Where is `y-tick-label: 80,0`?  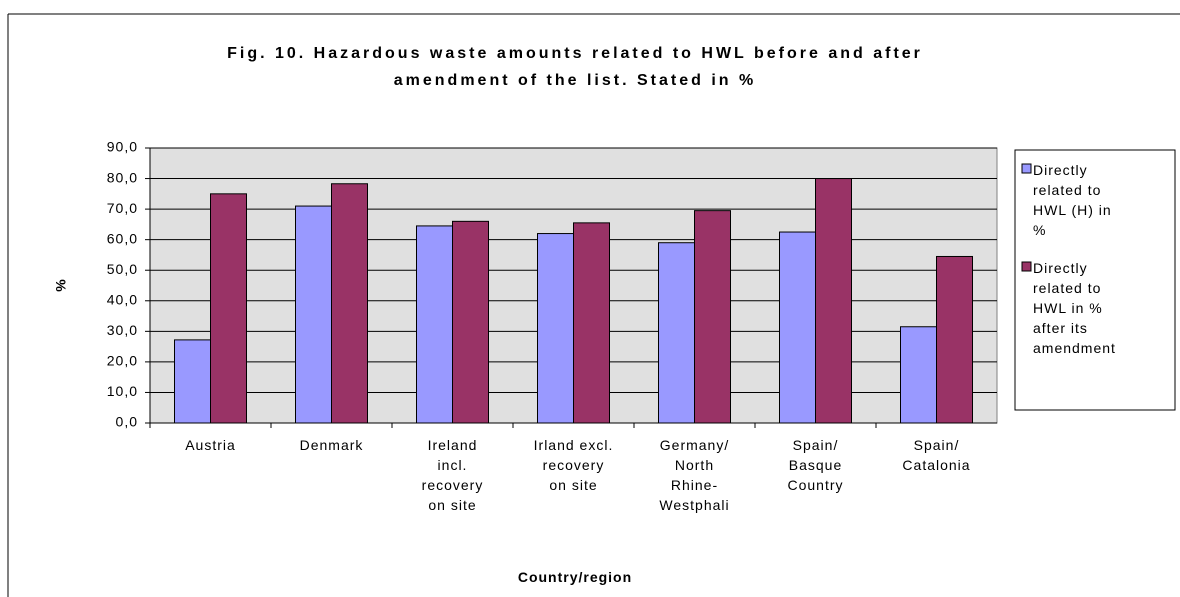 y-tick-label: 80,0 is located at coordinates (122, 177).